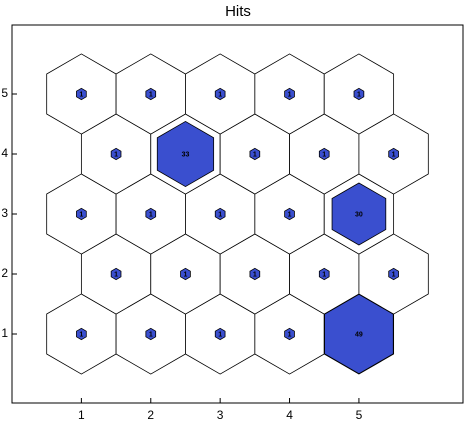 The width and height of the screenshot is (466, 422). I want to click on y-tick-label: 2, so click(4, 273).